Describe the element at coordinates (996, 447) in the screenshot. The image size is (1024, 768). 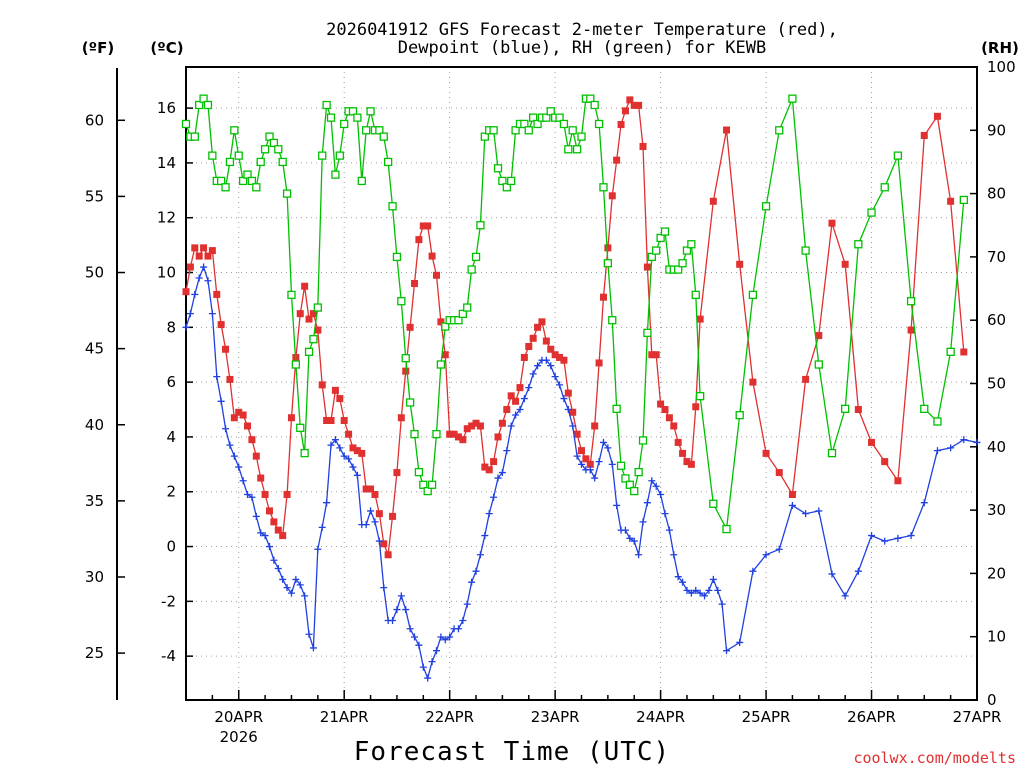
I see `rh-tick-label: 40` at that location.